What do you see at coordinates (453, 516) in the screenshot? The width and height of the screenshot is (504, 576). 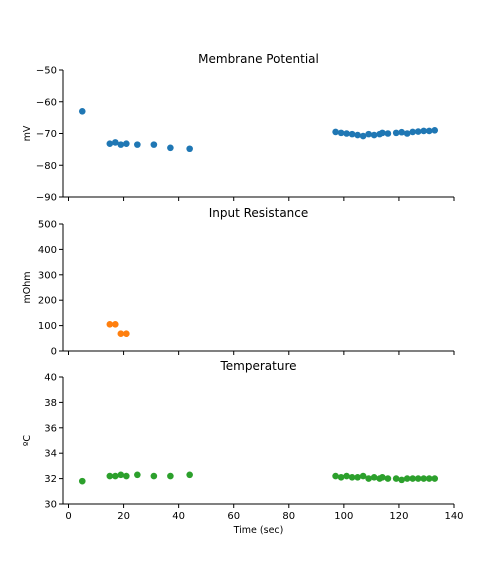 I see `x-tick-label: 140` at bounding box center [453, 516].